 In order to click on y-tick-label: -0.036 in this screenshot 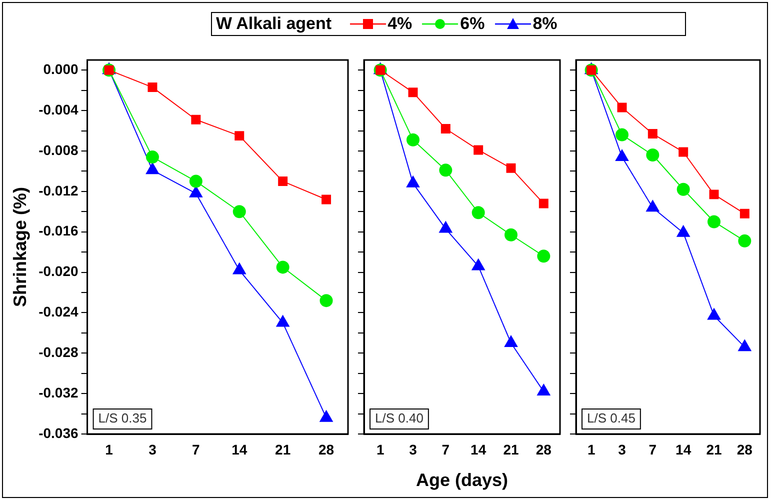, I will do `click(58, 432)`.